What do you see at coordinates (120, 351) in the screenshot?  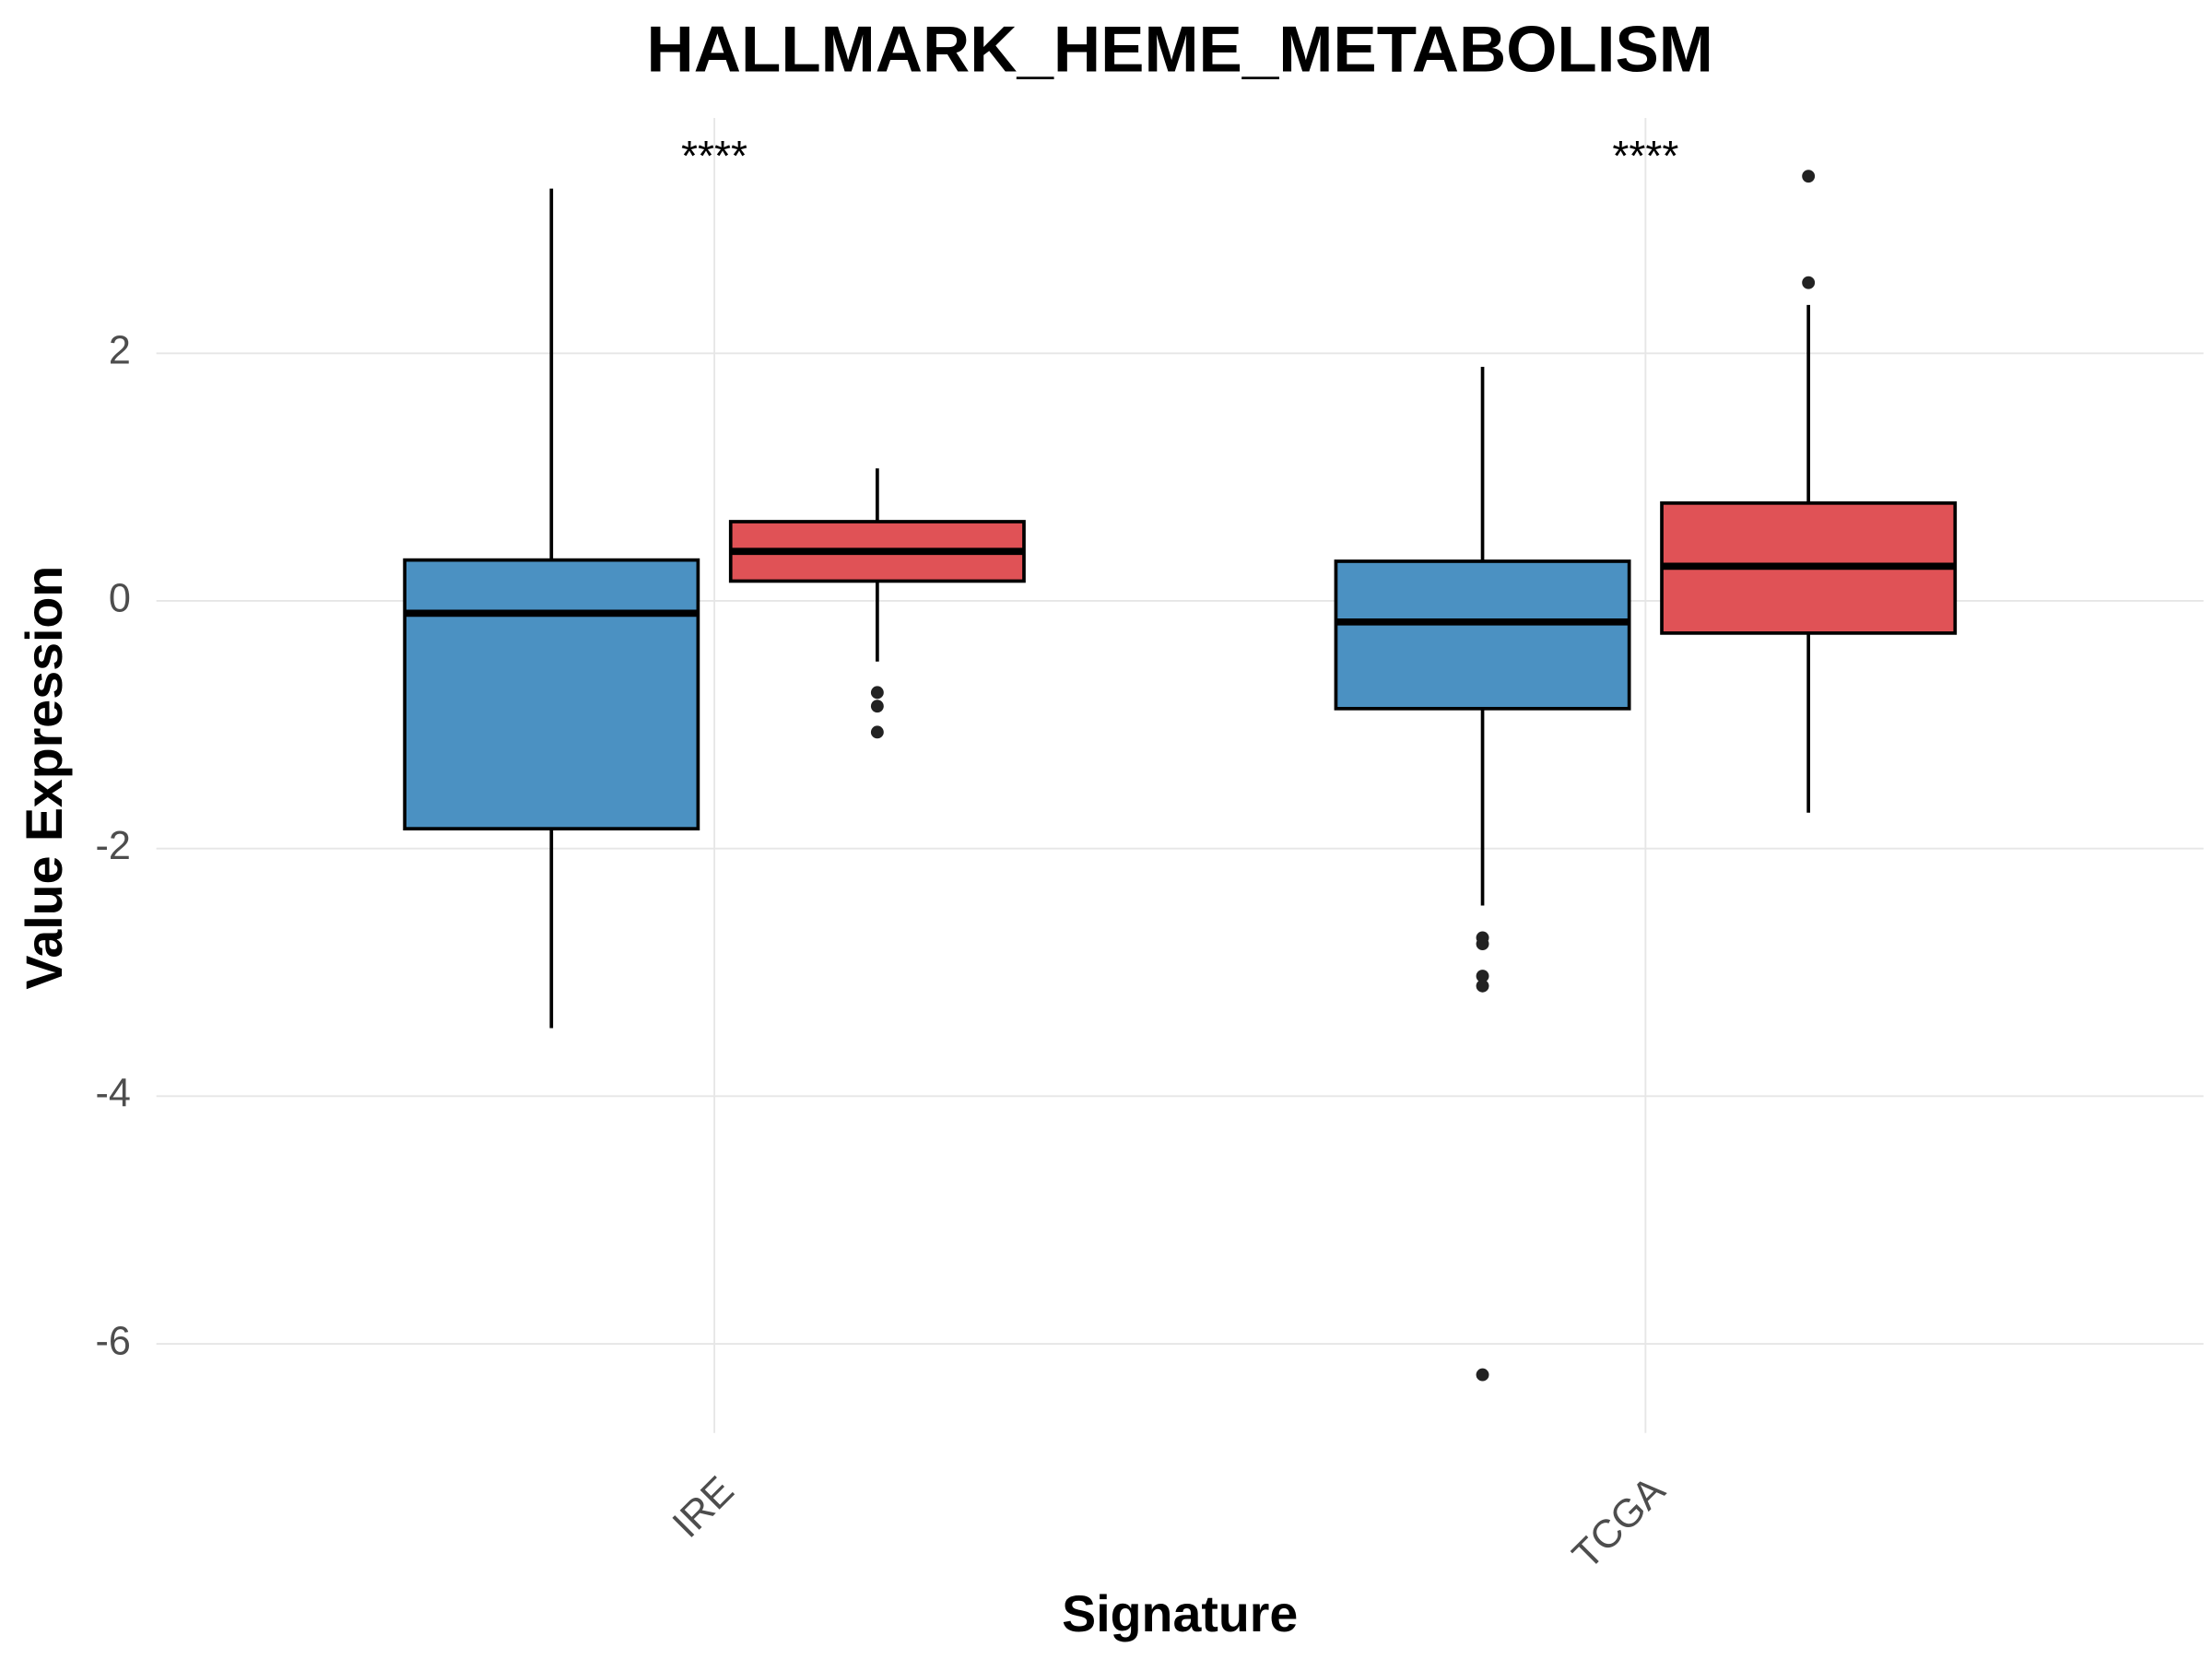 I see `y-tick-label: 2` at bounding box center [120, 351].